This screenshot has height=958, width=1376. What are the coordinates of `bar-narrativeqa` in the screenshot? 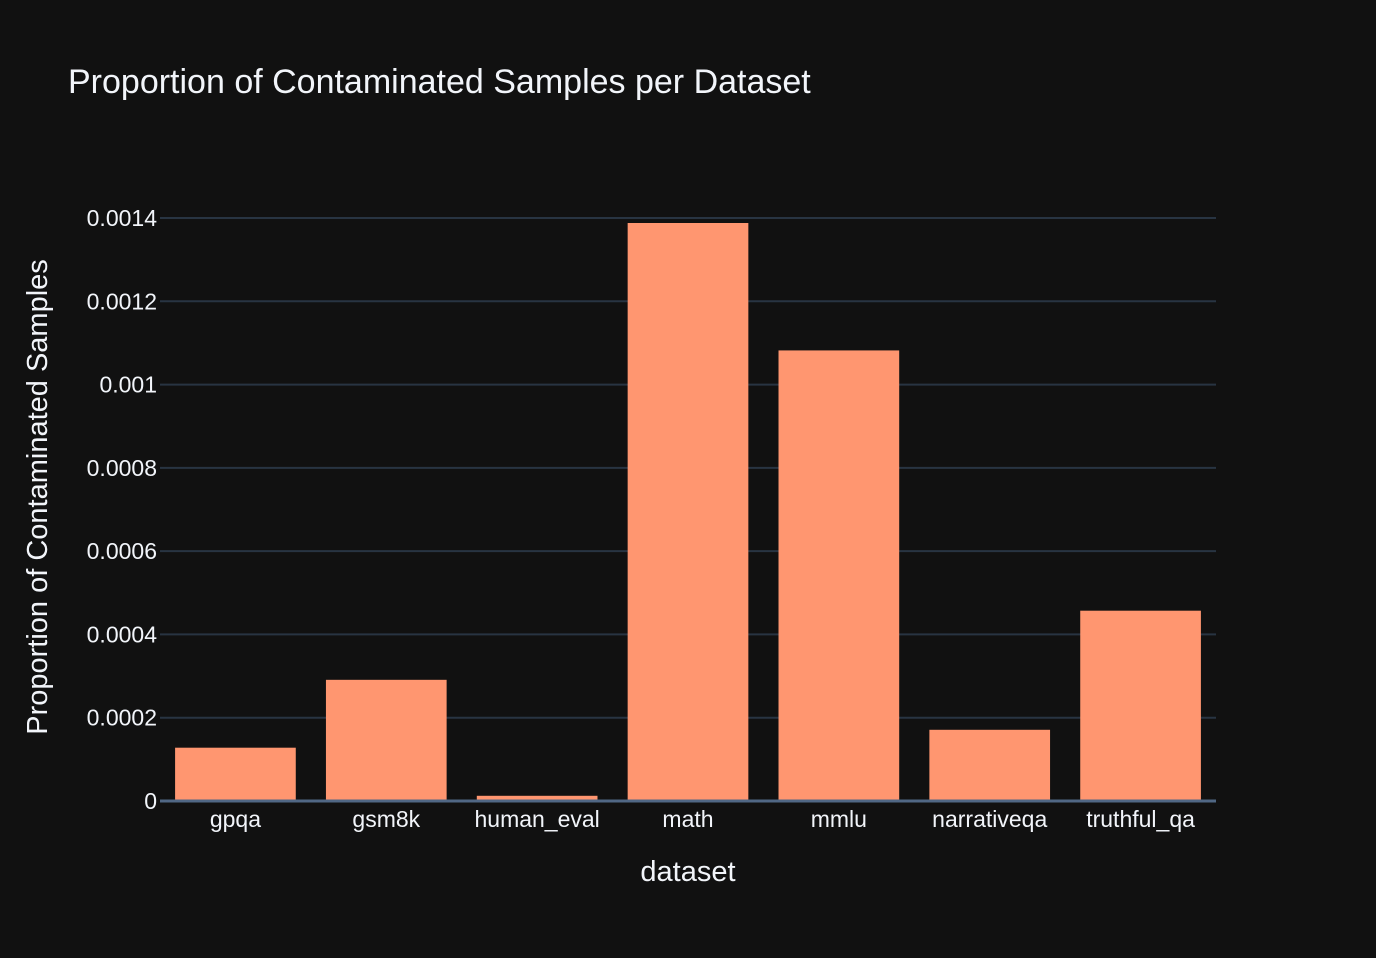 It's located at (990, 765).